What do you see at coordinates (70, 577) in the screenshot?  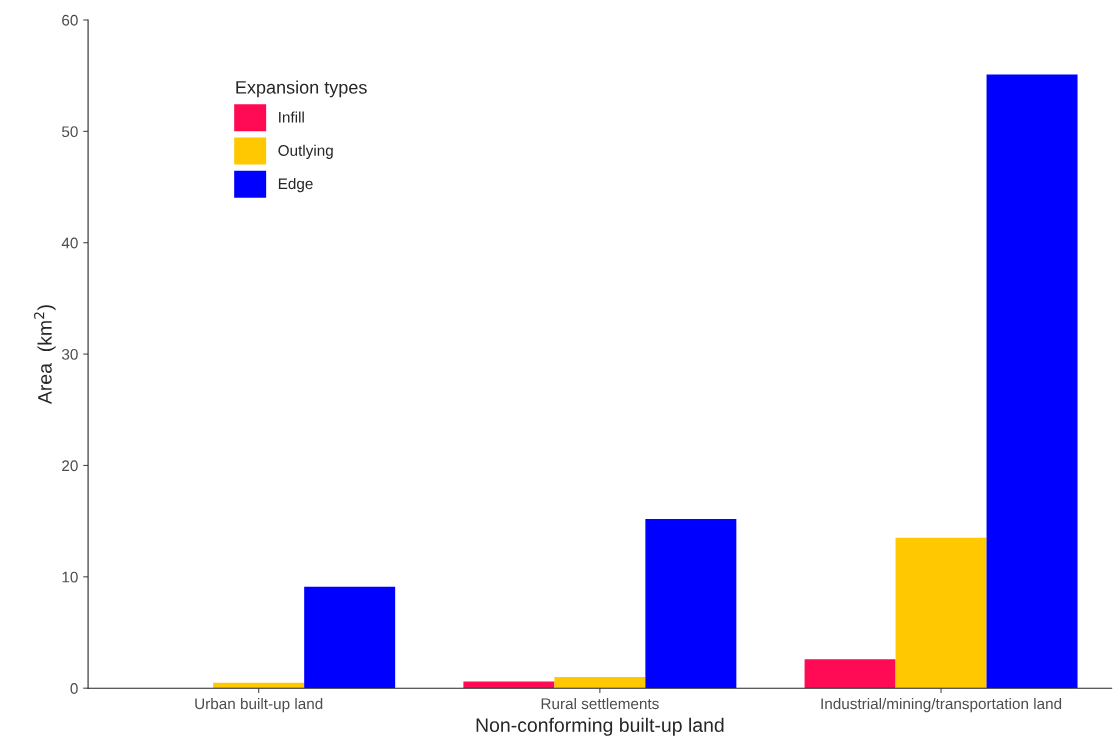 I see `y-tick-label: 10` at bounding box center [70, 577].